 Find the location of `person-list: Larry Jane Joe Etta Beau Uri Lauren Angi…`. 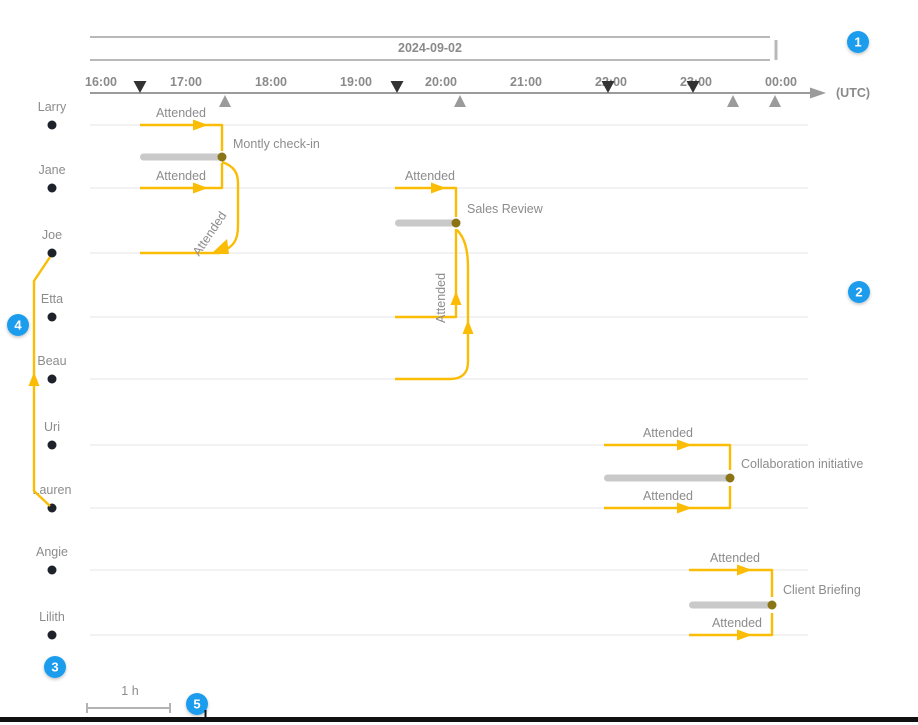

person-list: Larry Jane Joe Etta Beau Uri Lauren Angi… is located at coordinates (52, 370).